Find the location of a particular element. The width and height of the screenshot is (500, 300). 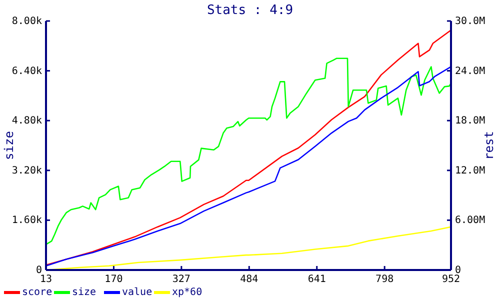

y2-tick-label: 24.0M is located at coordinates (470, 71).